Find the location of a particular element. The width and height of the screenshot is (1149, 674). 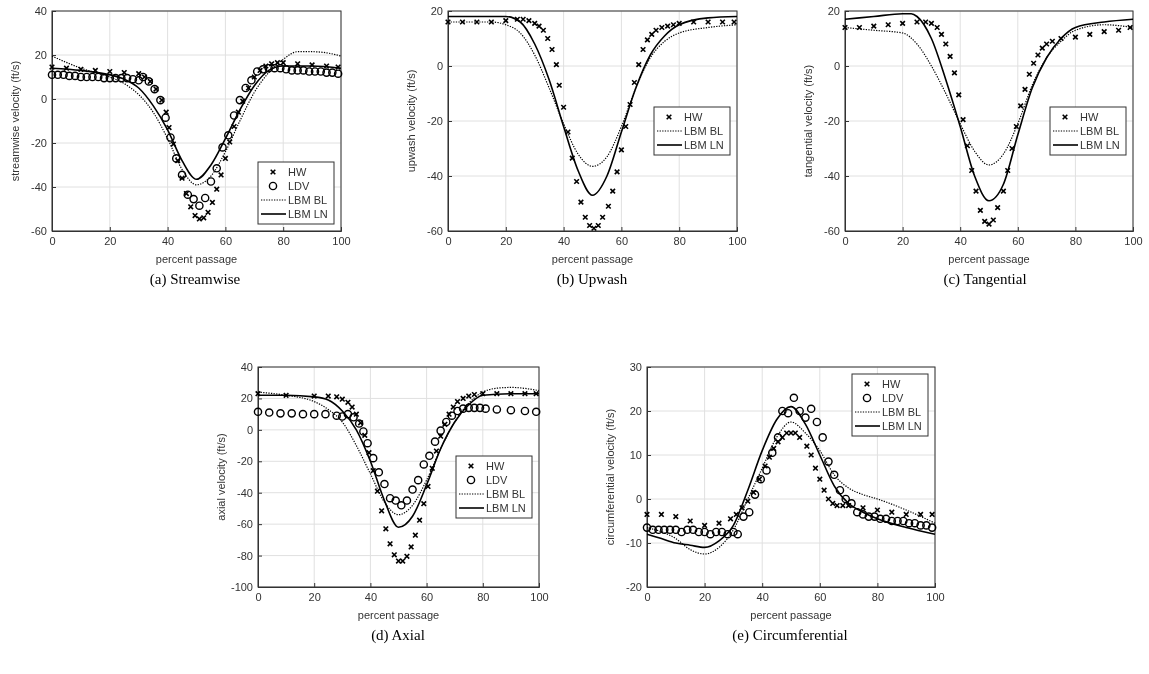

y-axis-title: streamwise velocity (ft/s) is located at coordinates (15, 121).